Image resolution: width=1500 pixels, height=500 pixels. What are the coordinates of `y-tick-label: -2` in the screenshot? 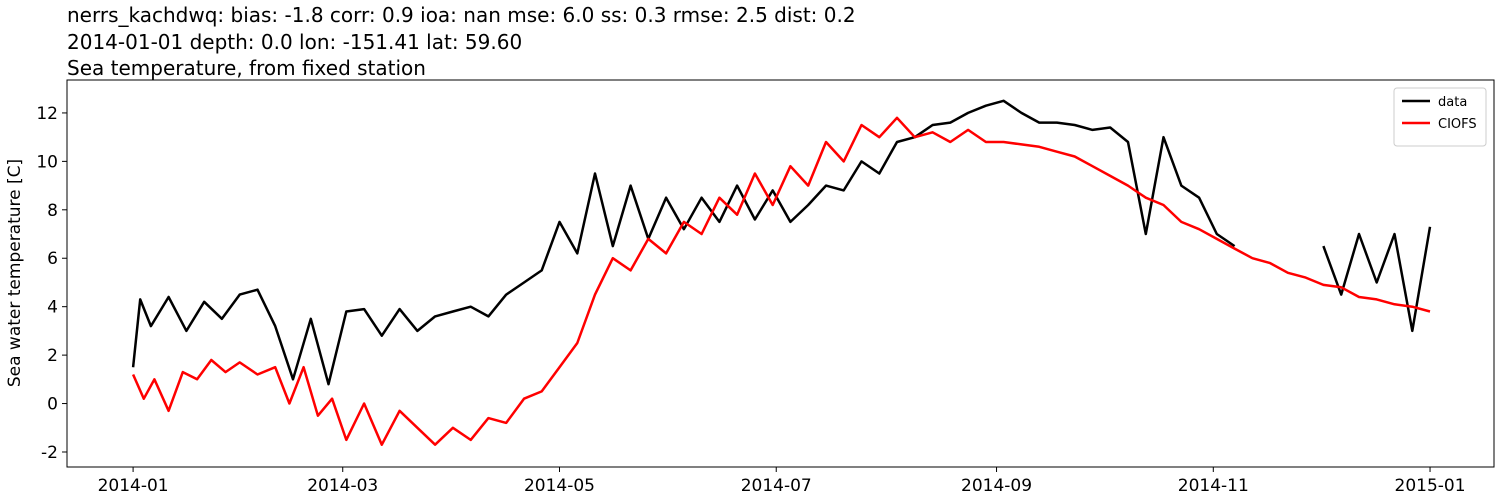 It's located at (49, 453).